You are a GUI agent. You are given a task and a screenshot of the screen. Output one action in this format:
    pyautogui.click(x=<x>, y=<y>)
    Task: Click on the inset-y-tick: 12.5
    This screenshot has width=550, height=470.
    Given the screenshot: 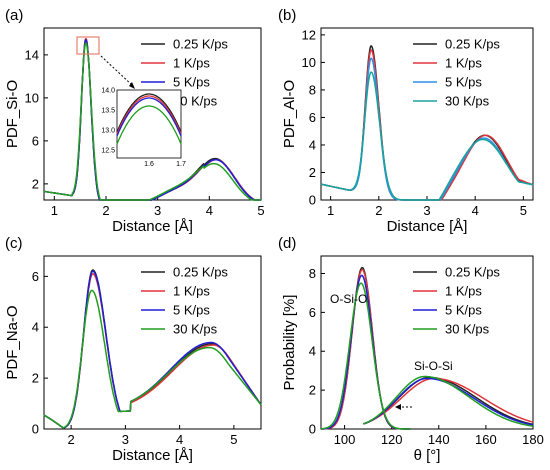 What is the action you would take?
    pyautogui.click(x=108, y=151)
    